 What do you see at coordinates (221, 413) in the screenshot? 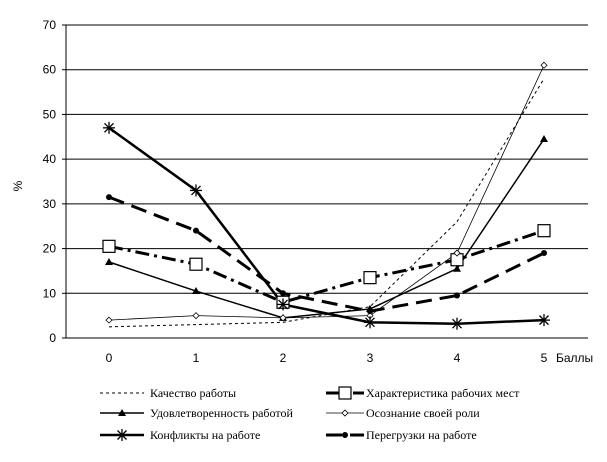
I see `legend-label: Удовлетворенность работой` at bounding box center [221, 413].